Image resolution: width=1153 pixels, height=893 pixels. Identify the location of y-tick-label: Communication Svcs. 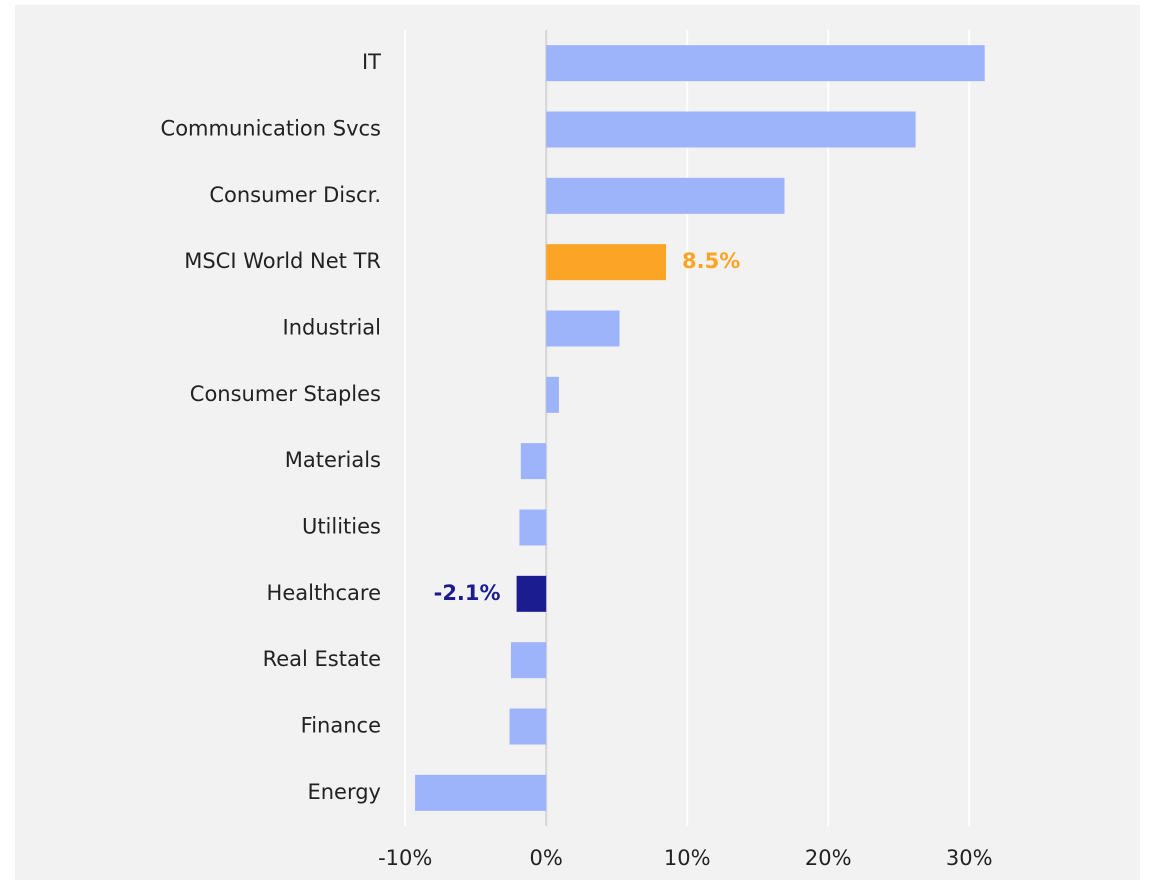
(271, 129).